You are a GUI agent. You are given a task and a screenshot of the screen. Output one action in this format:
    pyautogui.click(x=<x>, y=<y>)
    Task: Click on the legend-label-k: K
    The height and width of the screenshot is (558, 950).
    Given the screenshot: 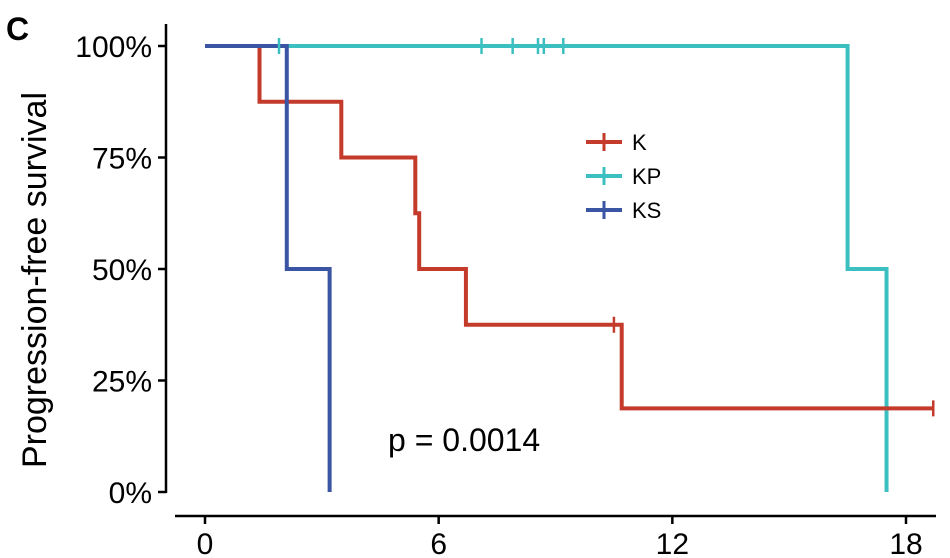 What is the action you would take?
    pyautogui.click(x=639, y=142)
    